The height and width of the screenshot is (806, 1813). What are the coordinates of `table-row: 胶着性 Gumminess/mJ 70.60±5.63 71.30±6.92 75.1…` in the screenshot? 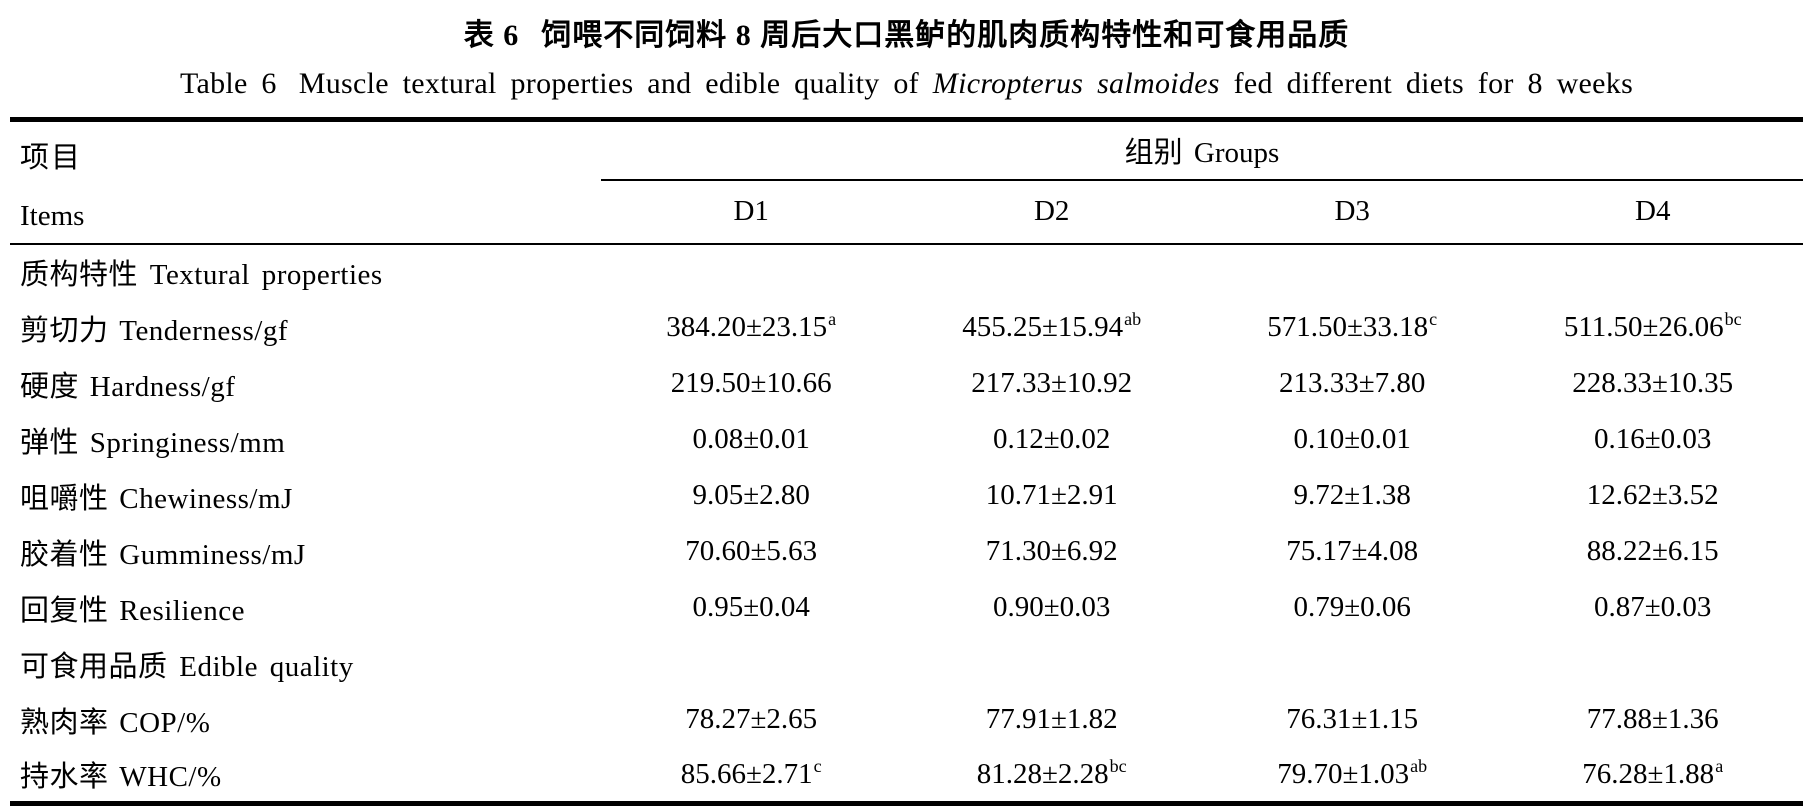 It's located at (906, 552).